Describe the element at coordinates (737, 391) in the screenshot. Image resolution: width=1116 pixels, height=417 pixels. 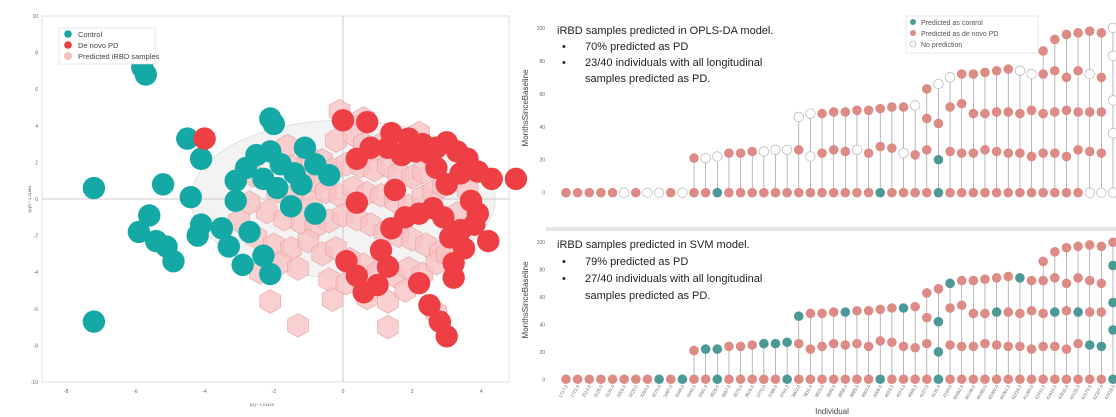
I see `individual-tick-label: 3575.0` at that location.